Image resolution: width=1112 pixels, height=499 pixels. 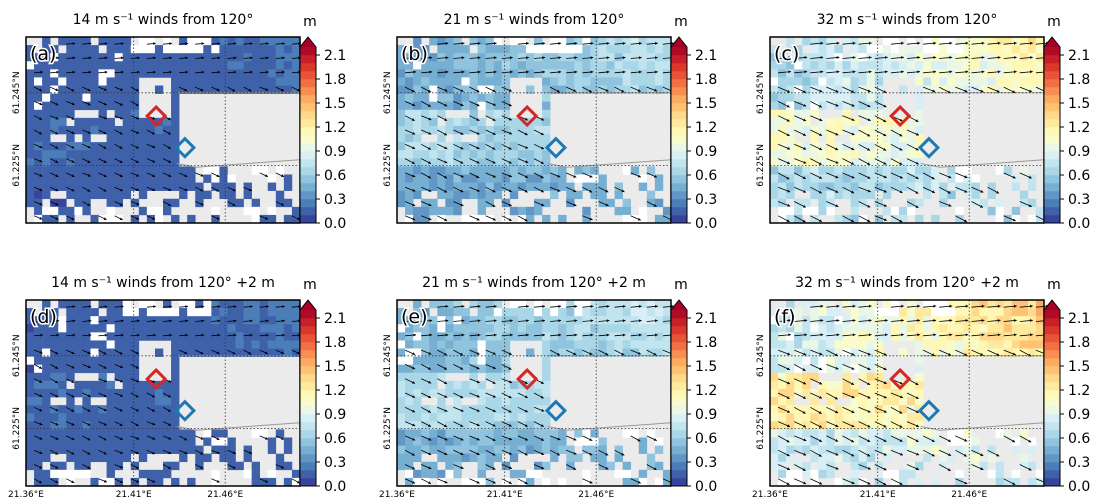 I want to click on x-tick-label: 21.41°E, so click(x=134, y=494).